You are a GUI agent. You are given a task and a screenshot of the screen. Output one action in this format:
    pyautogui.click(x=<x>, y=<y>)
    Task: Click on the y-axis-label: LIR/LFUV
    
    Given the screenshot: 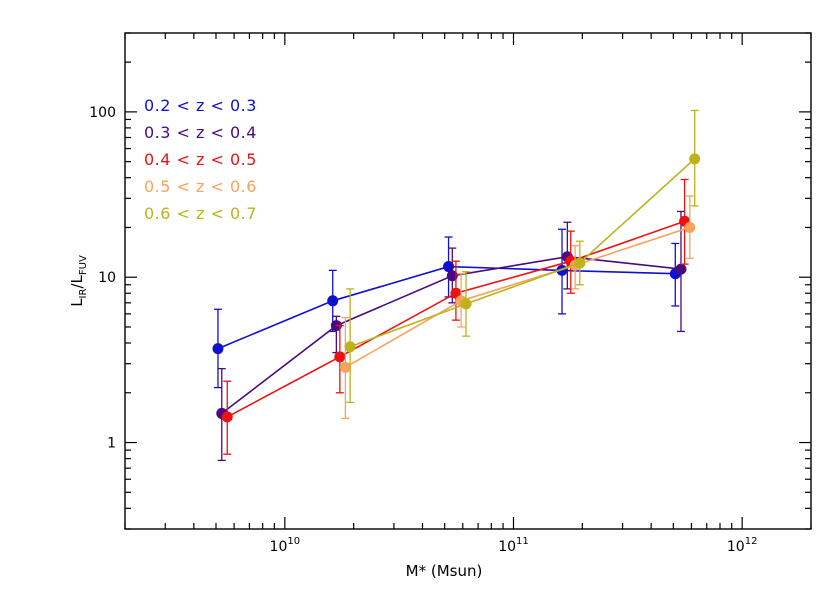 What is the action you would take?
    pyautogui.click(x=78, y=281)
    